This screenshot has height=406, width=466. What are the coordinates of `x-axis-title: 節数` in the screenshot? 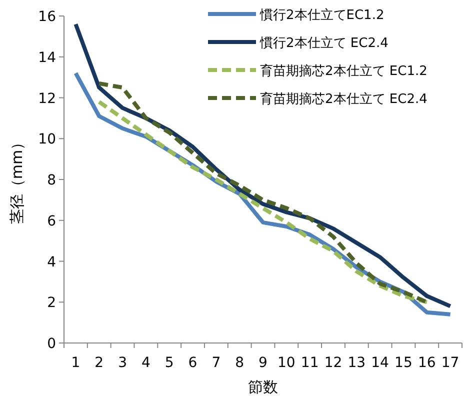 It's located at (263, 387).